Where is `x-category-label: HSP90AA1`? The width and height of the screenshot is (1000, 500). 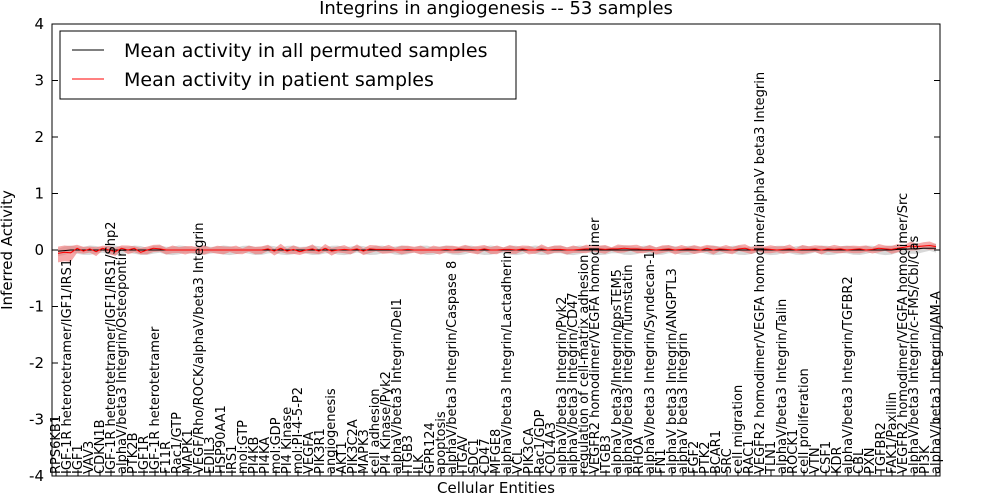 x-category-label: HSP90AA1 is located at coordinates (221, 439).